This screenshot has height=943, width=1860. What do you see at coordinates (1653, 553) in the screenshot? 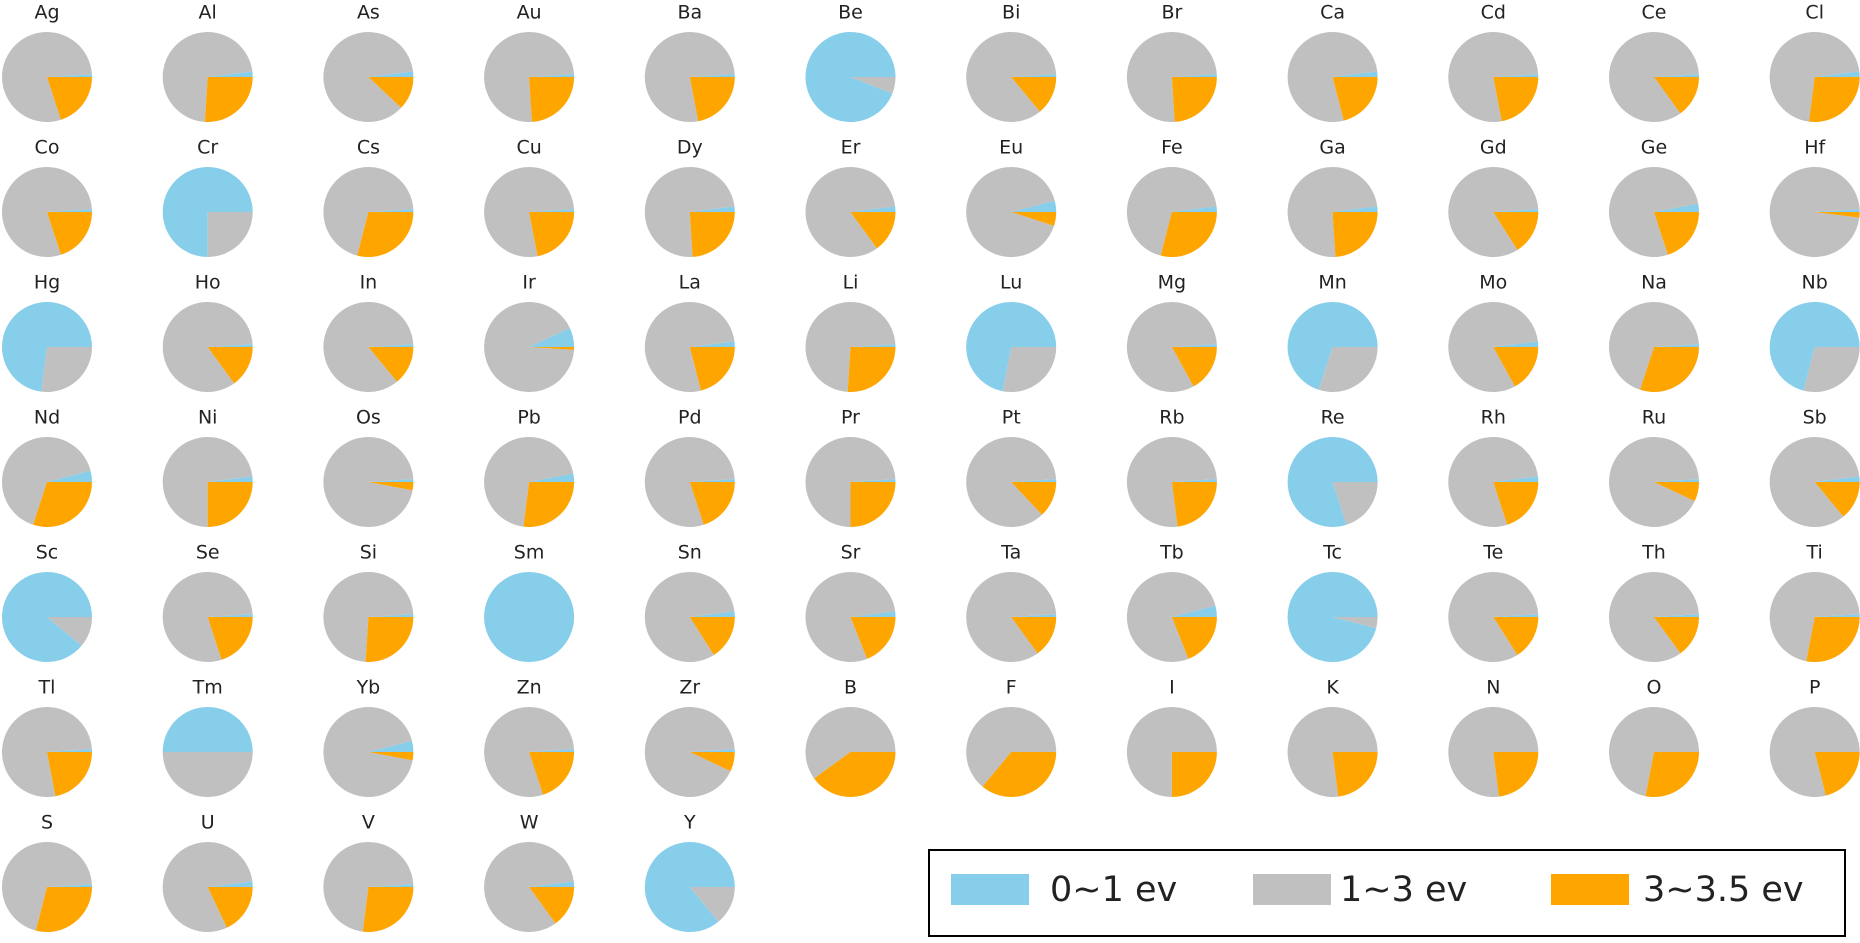
I see `pie-title: Th` at bounding box center [1653, 553].